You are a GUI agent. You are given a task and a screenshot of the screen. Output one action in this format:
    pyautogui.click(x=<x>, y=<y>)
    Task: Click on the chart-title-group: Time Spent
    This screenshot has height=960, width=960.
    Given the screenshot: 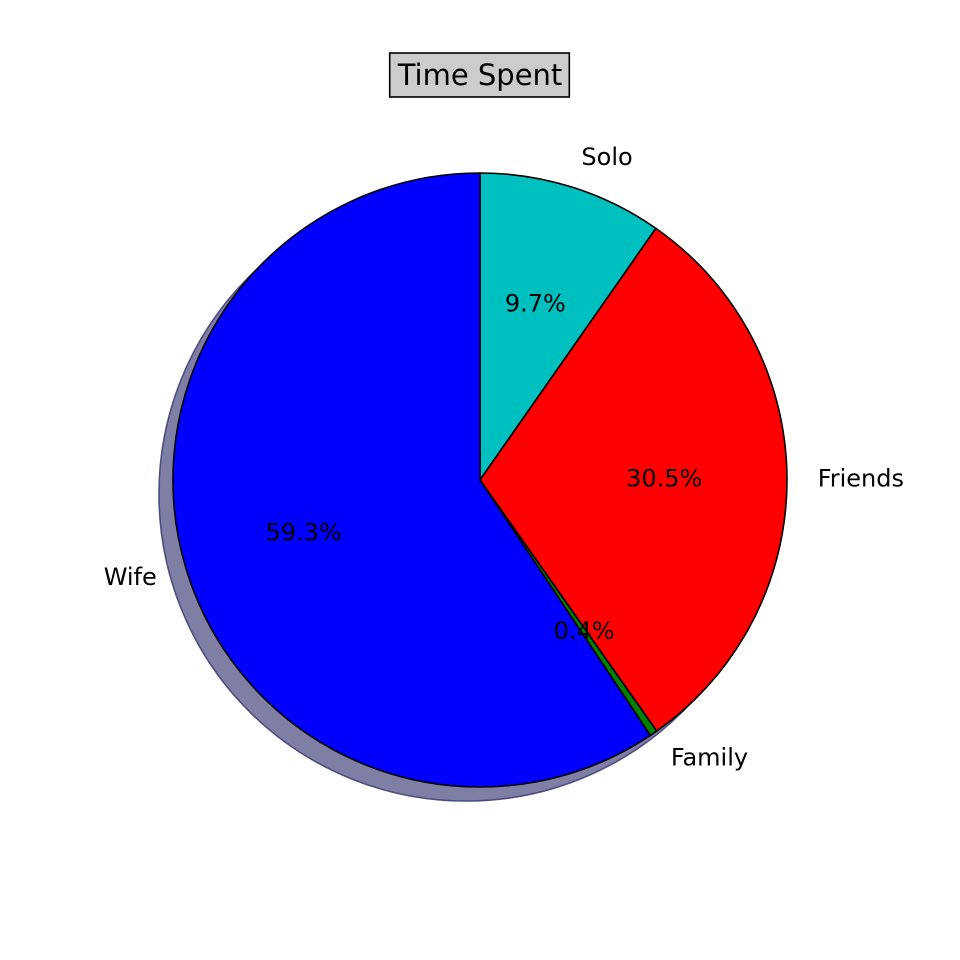 What is the action you would take?
    pyautogui.click(x=479, y=75)
    